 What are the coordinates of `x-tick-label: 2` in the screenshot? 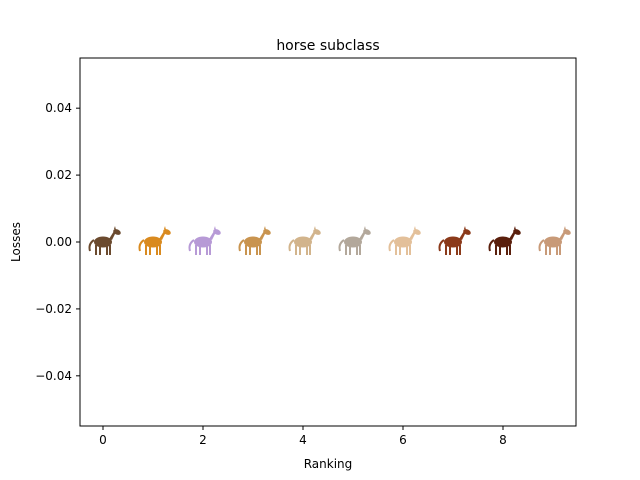 It's located at (203, 440).